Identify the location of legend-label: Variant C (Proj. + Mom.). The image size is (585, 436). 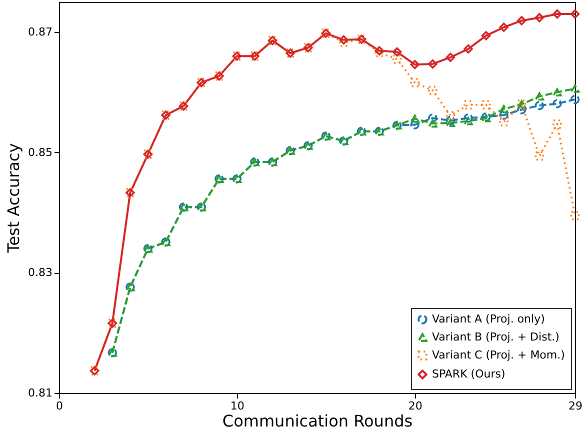
(498, 355).